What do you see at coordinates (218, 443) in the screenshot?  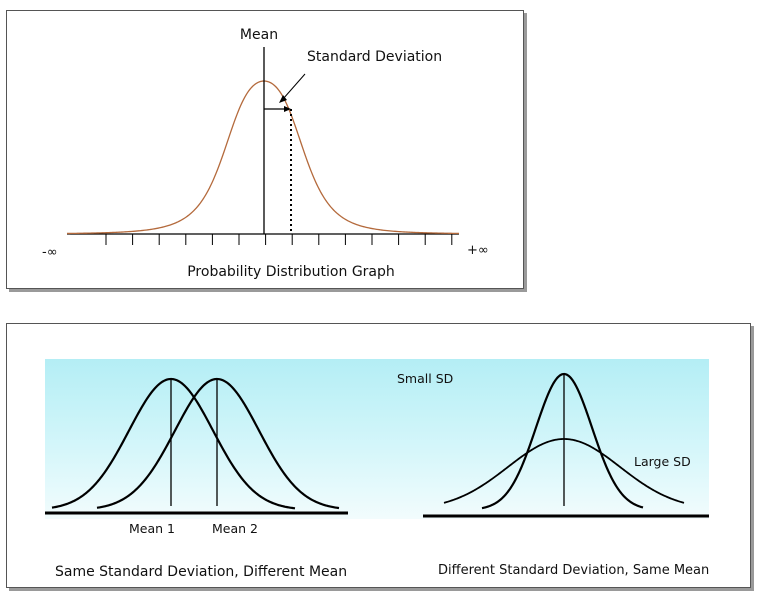 I see `left-curve-mean2` at bounding box center [218, 443].